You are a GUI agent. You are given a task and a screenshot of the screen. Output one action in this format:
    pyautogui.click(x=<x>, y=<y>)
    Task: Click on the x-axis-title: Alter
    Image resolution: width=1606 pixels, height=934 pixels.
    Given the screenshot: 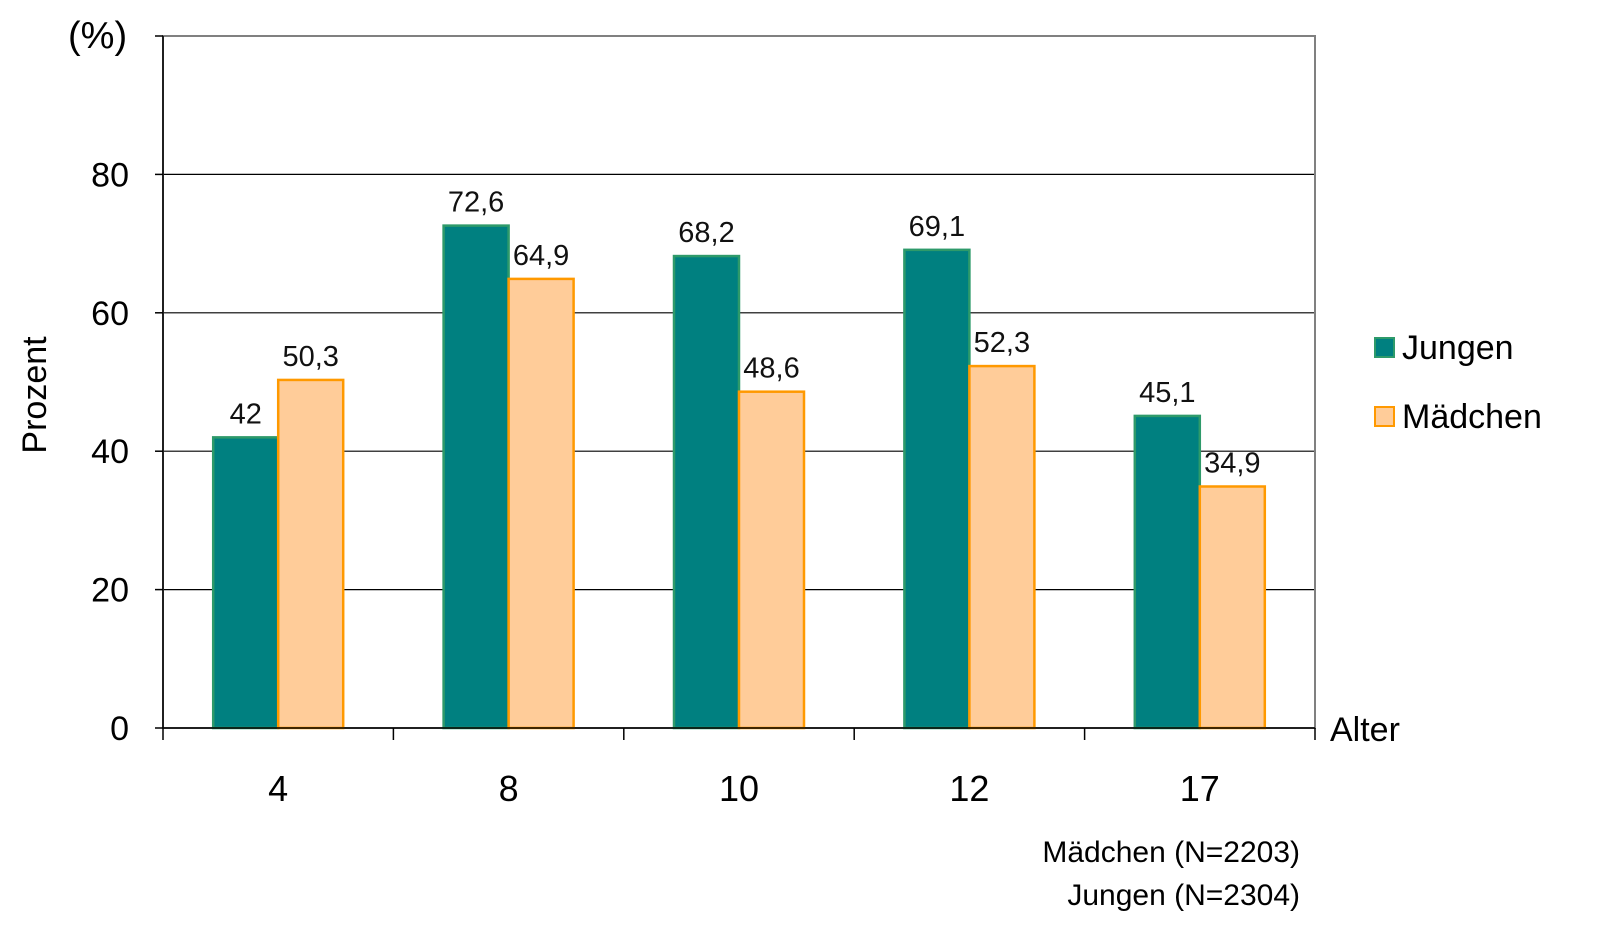 What is the action you would take?
    pyautogui.click(x=1365, y=730)
    